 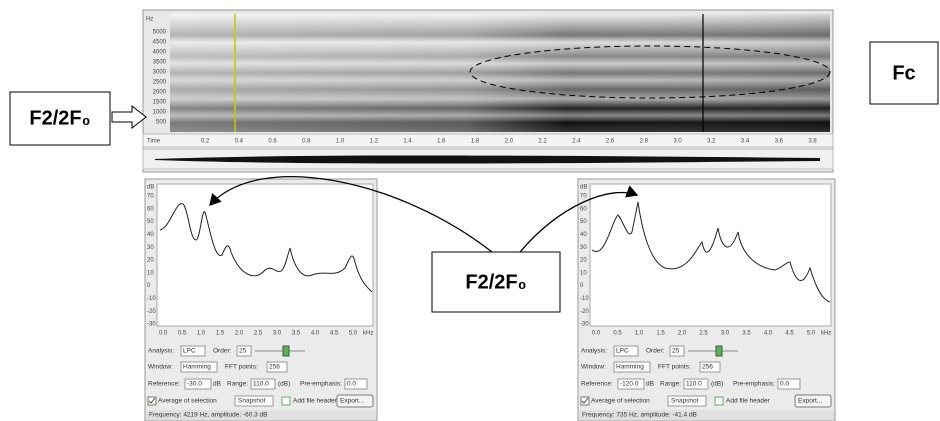 What do you see at coordinates (160, 113) in the screenshot?
I see `freq-label: 1000` at bounding box center [160, 113].